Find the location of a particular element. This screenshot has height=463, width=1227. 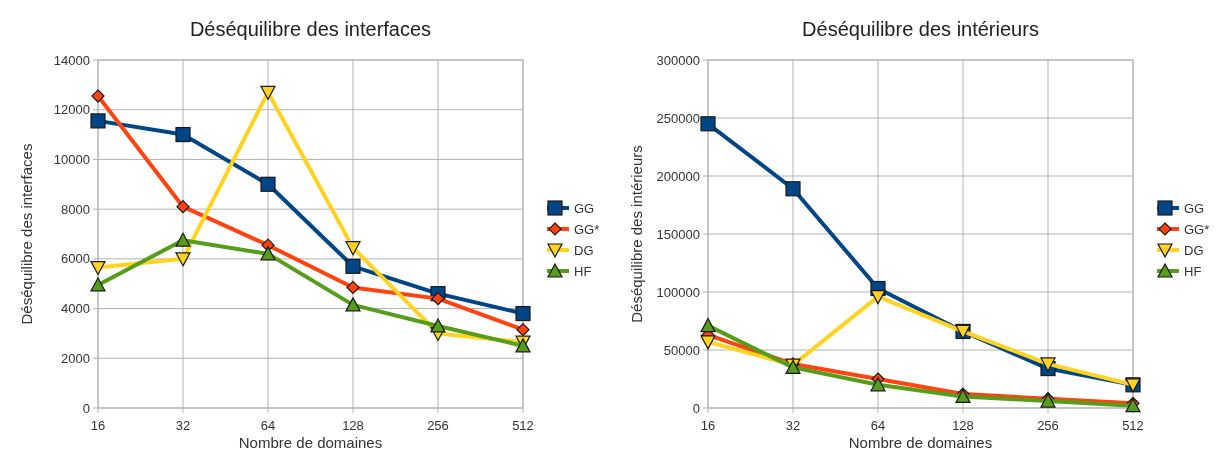

y-tick-label: 250000 is located at coordinates (678, 118).